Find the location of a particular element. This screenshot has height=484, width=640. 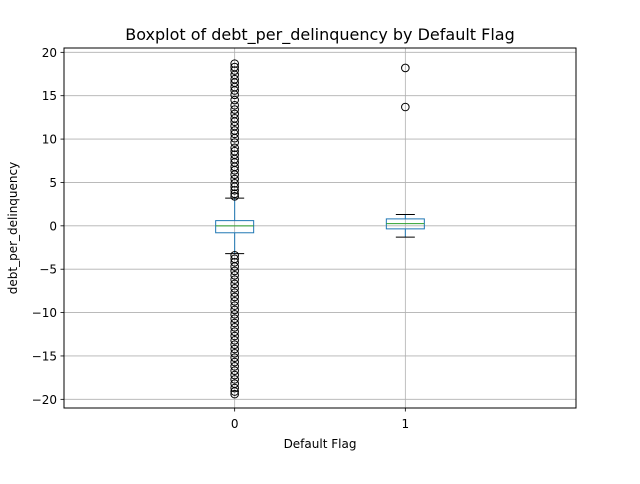

x-tick-label: 0 is located at coordinates (235, 424).